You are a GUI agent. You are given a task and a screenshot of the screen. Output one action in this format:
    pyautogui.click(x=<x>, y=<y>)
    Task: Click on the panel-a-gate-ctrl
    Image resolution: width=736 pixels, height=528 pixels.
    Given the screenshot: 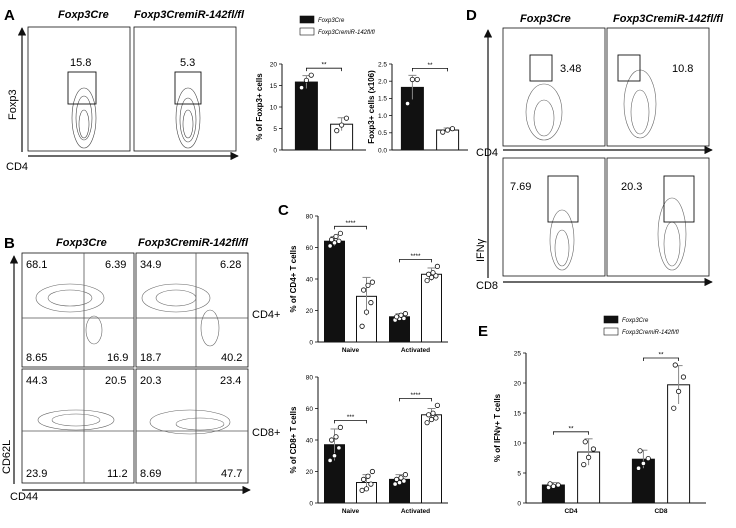 What is the action you would take?
    pyautogui.click(x=82, y=88)
    